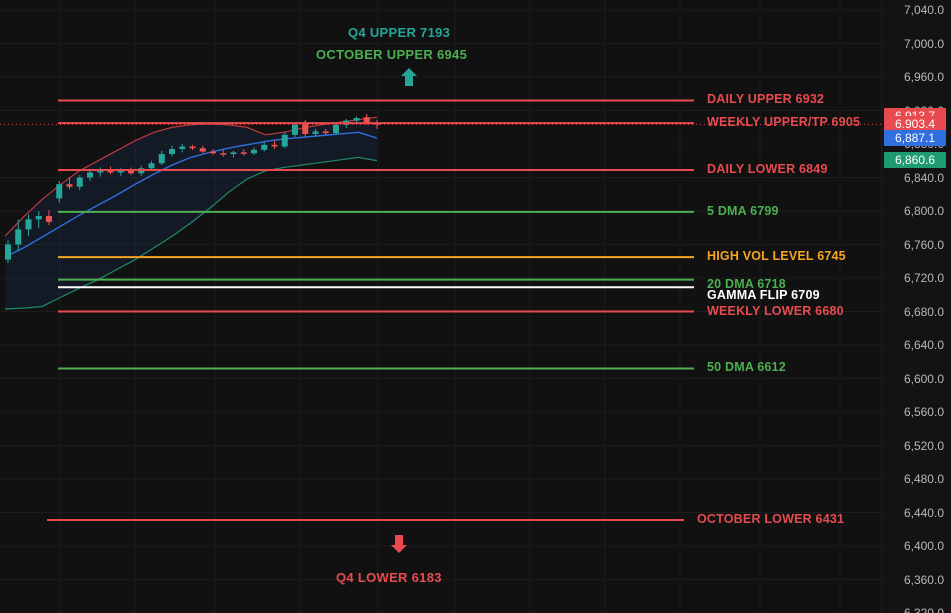  I want to click on y-tick-label: 6,520.0, so click(923, 445).